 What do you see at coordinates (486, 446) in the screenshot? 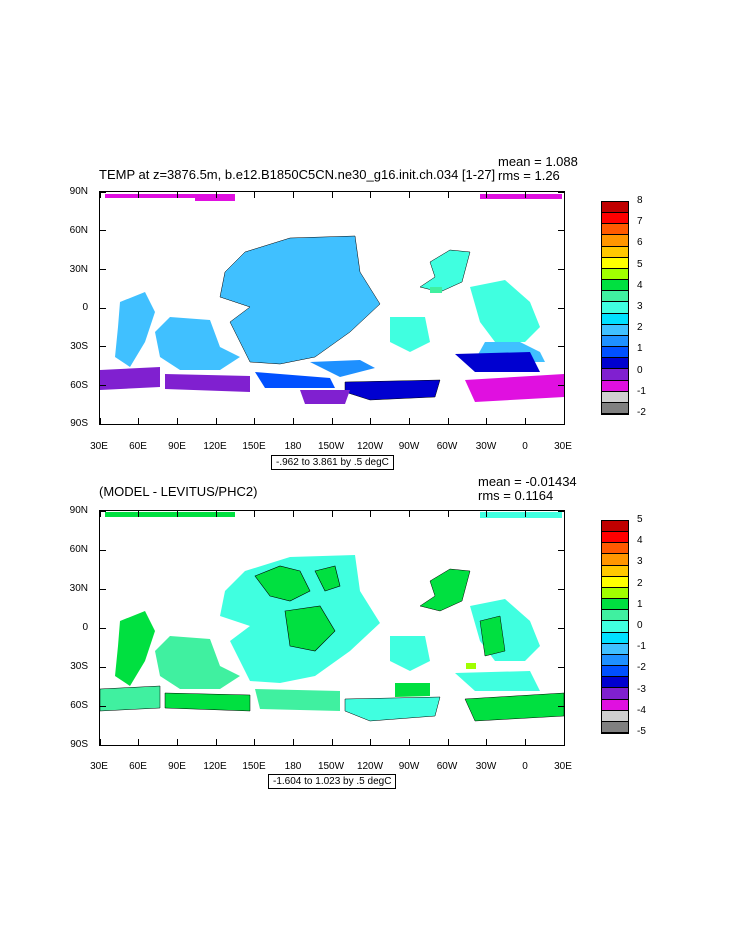
I see `lon-label: 30W` at bounding box center [486, 446].